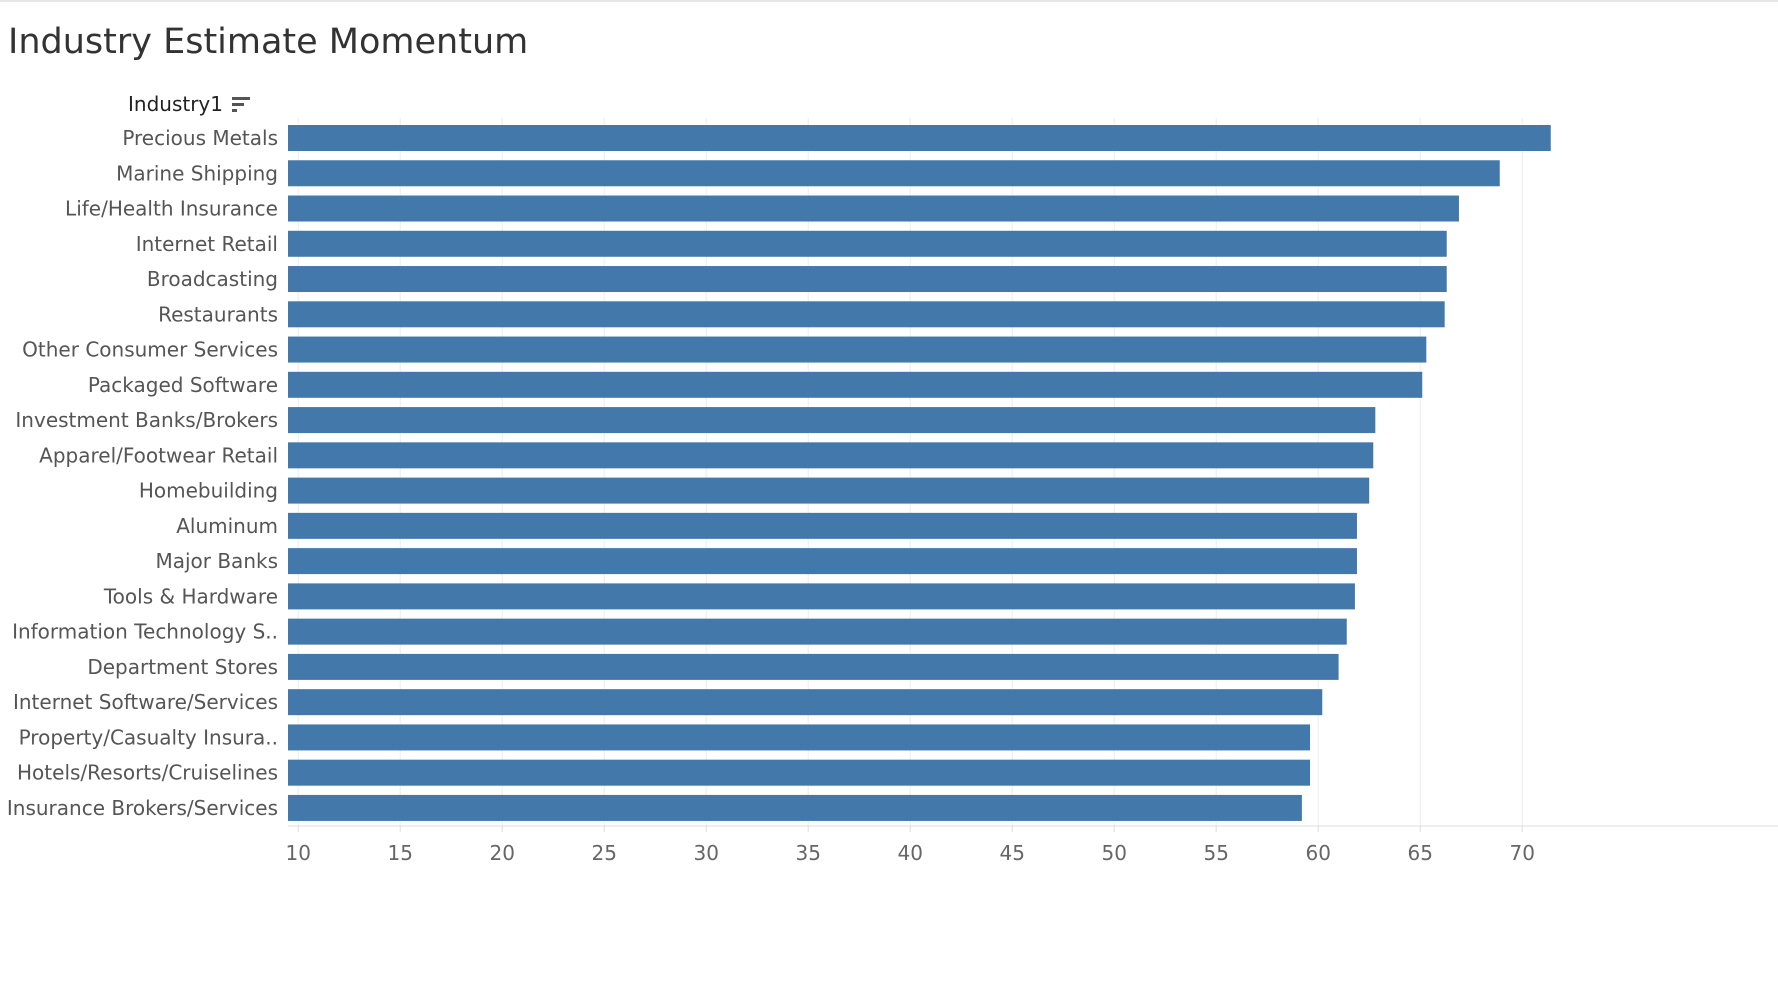 The height and width of the screenshot is (994, 1778). What do you see at coordinates (158, 455) in the screenshot?
I see `category-label: Apparel/Footwear Retail` at bounding box center [158, 455].